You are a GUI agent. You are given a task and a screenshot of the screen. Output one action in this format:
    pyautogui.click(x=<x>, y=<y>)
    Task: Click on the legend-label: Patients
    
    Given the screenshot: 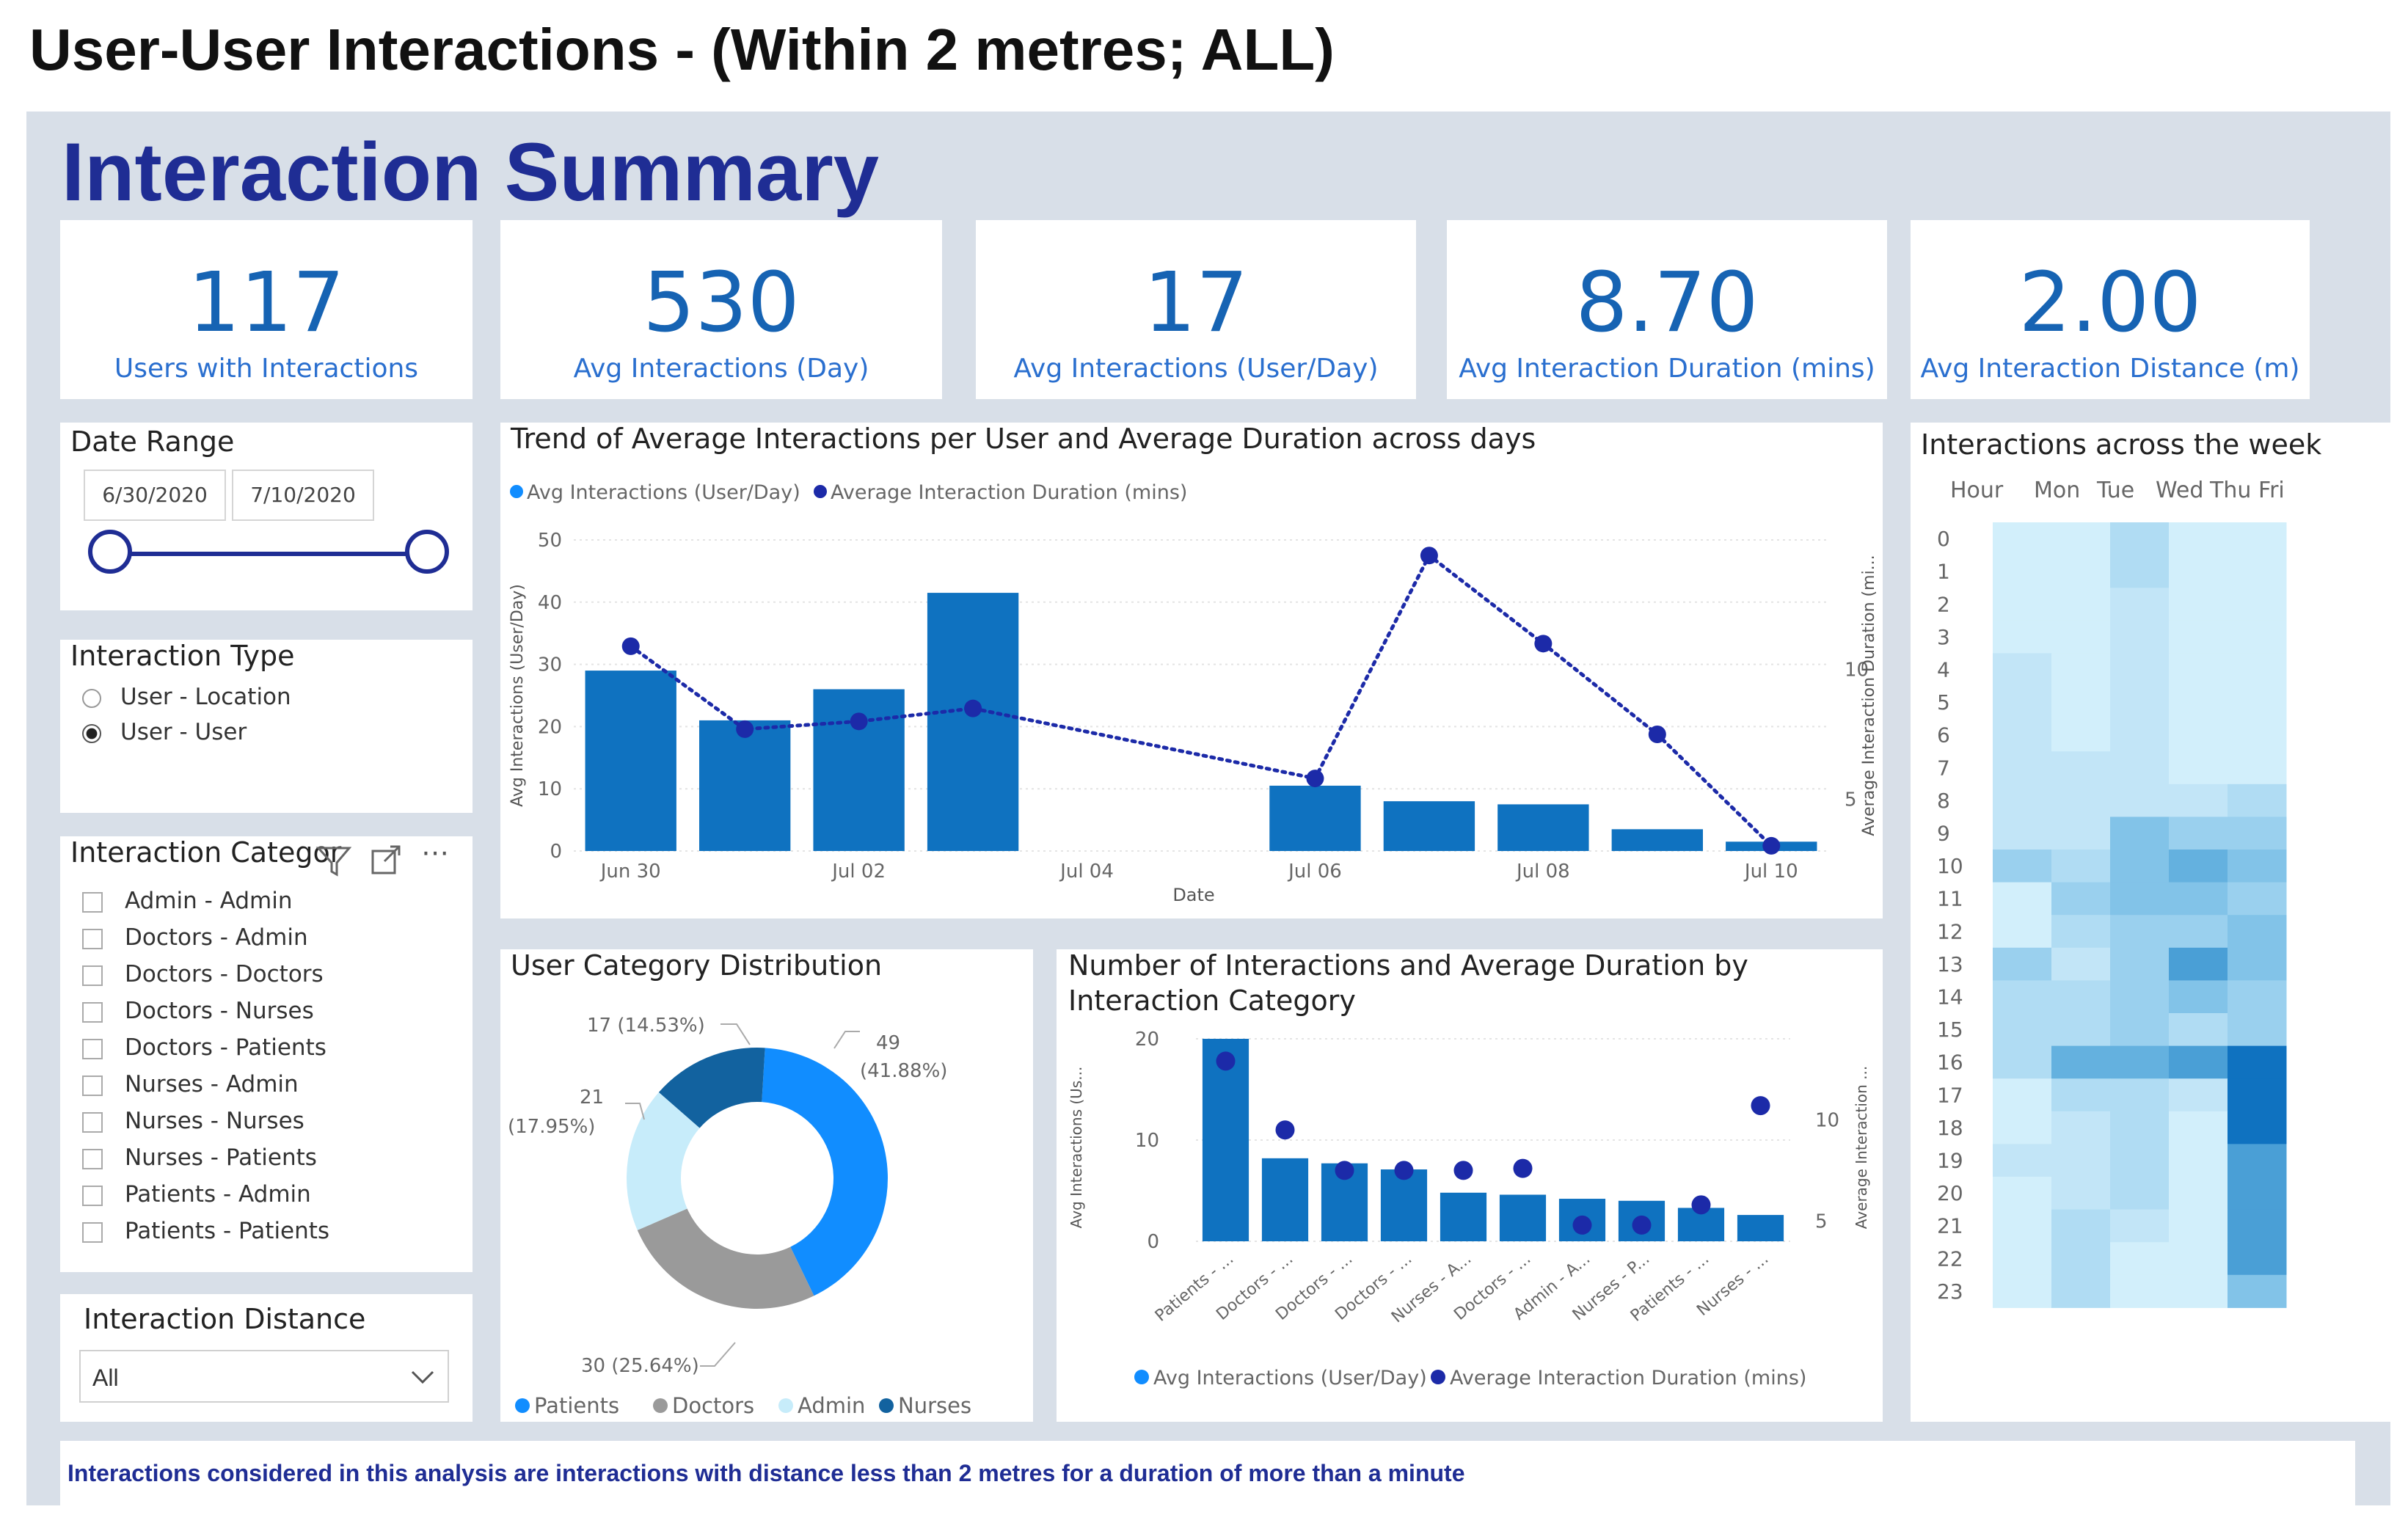 What is the action you would take?
    pyautogui.click(x=576, y=1405)
    